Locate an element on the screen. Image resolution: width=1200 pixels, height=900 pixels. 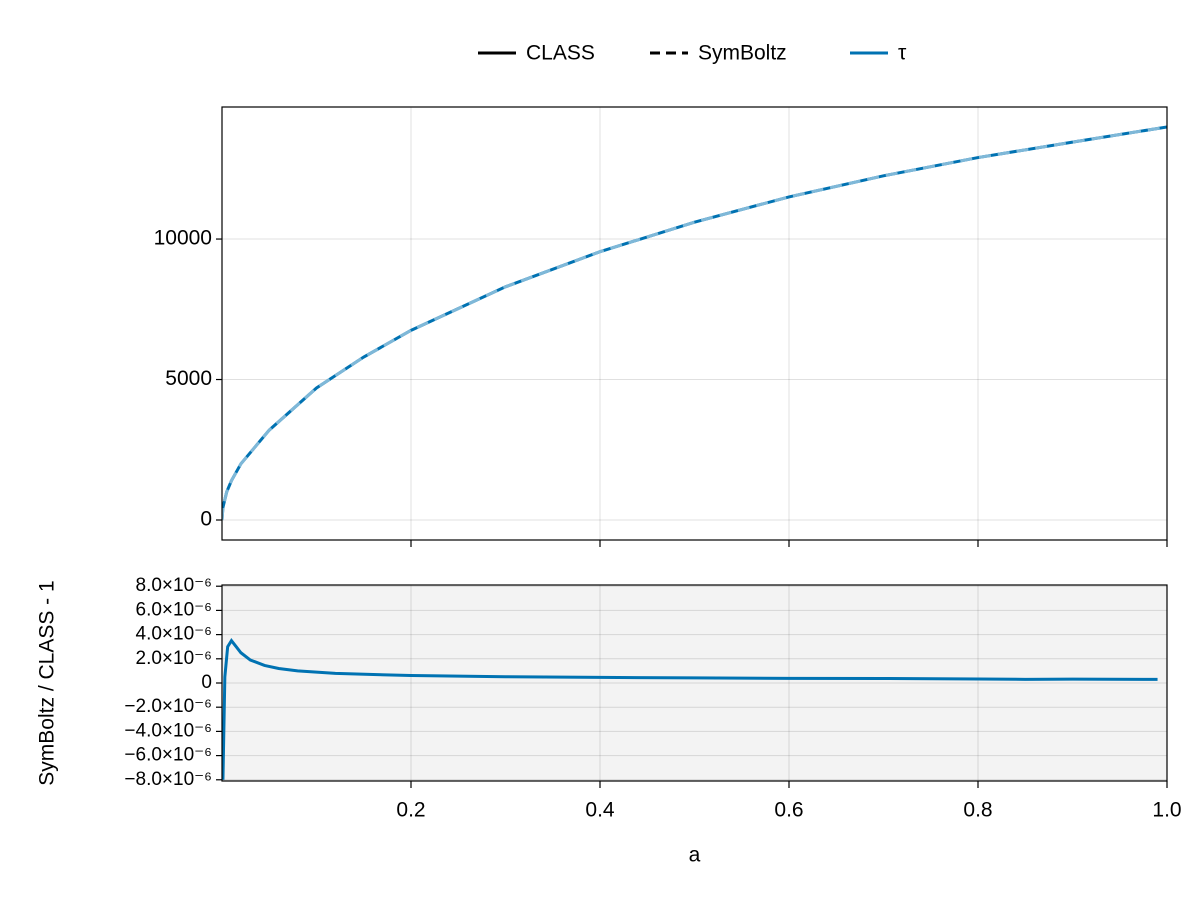
legend-label: SymBoltz is located at coordinates (742, 53).